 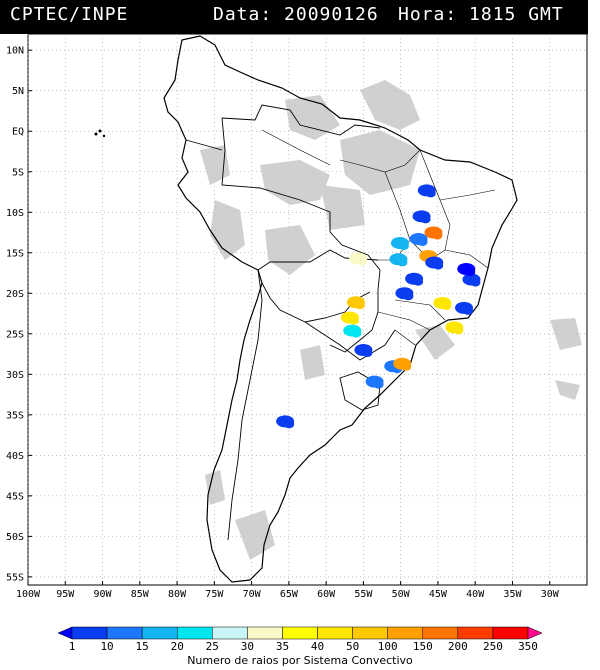 I want to click on lon-tick-label: 55W, so click(x=363, y=594).